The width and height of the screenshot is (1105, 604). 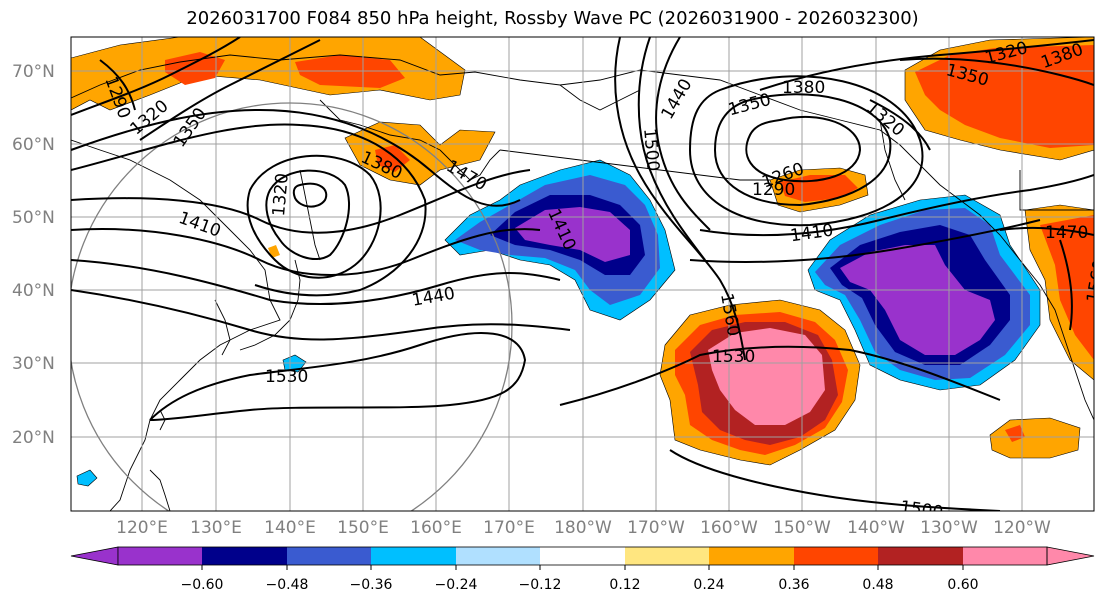 I want to click on coast-sakhalin, so click(x=310, y=215).